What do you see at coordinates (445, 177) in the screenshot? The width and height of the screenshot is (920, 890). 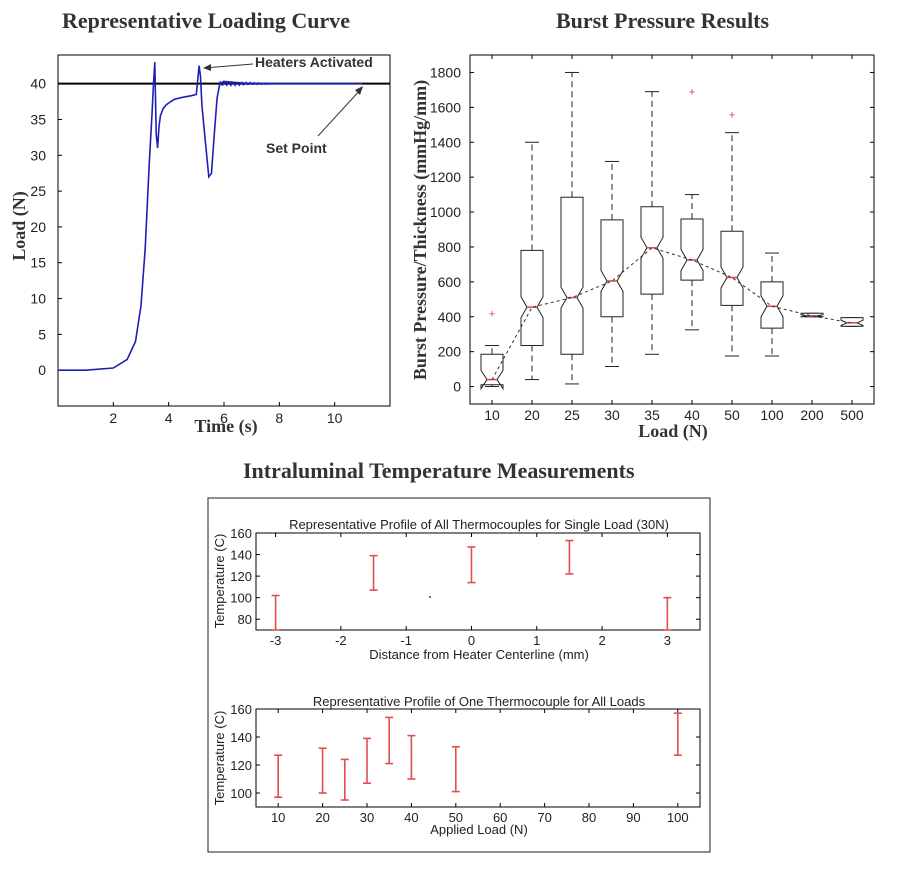 I see `y-tick-label: 1200` at bounding box center [445, 177].